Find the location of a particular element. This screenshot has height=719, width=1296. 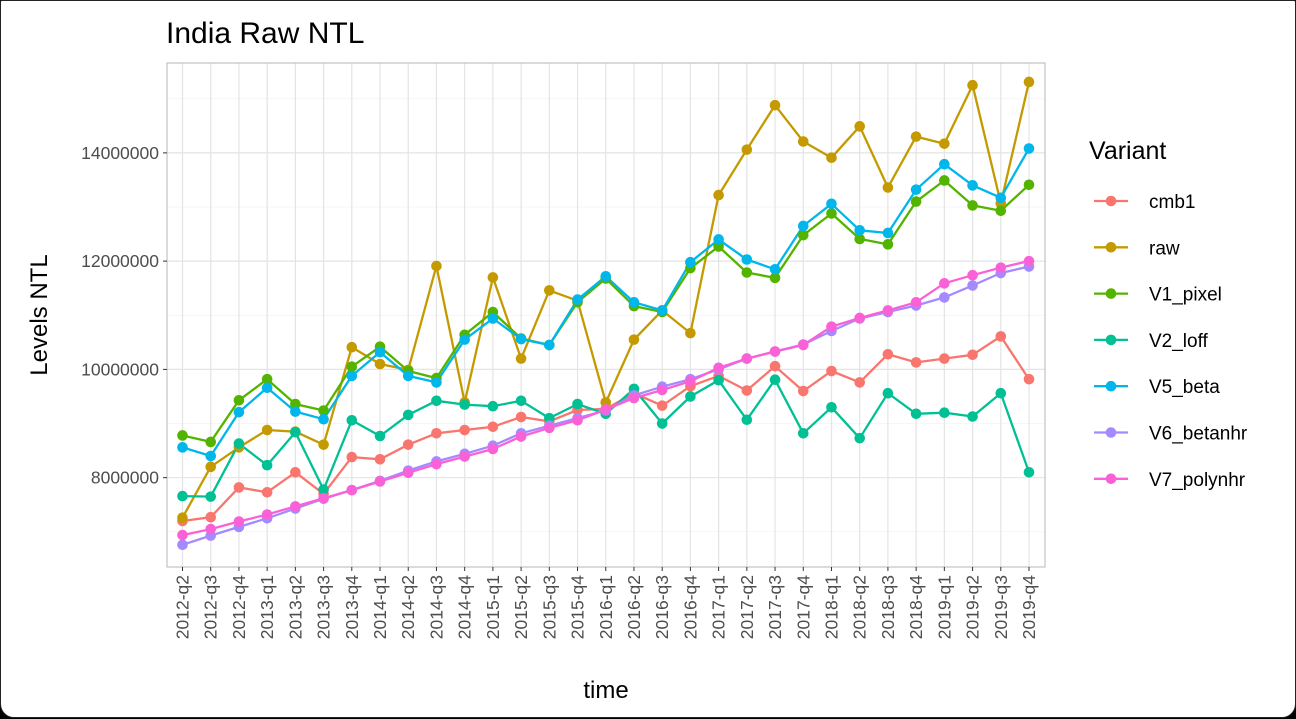

x-tick-label: 2018-q2 is located at coordinates (860, 607).